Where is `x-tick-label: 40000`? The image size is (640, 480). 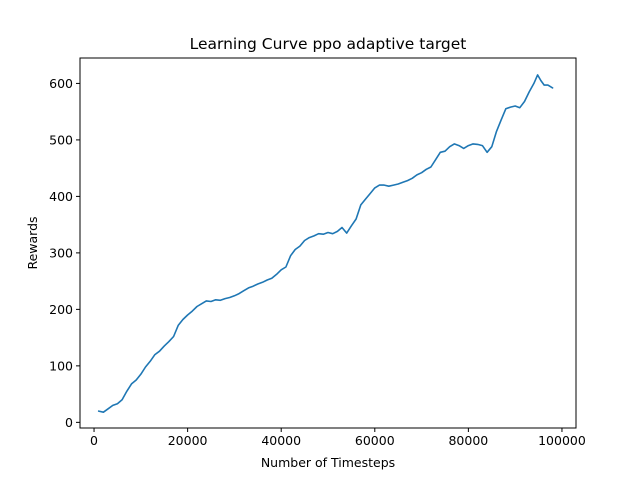
x-tick-label: 40000 is located at coordinates (281, 440).